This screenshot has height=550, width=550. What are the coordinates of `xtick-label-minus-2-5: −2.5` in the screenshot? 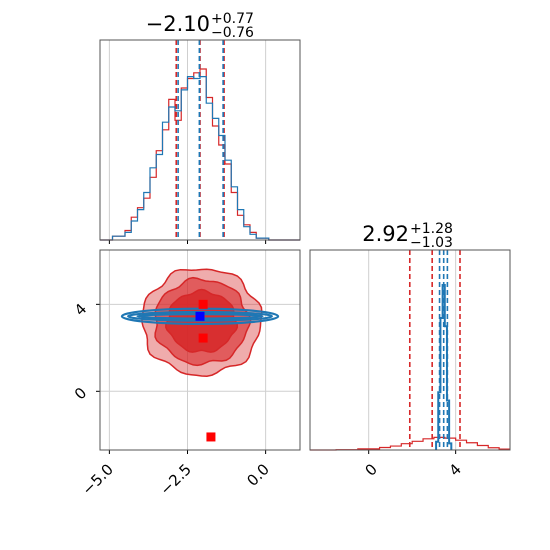 It's located at (176, 479).